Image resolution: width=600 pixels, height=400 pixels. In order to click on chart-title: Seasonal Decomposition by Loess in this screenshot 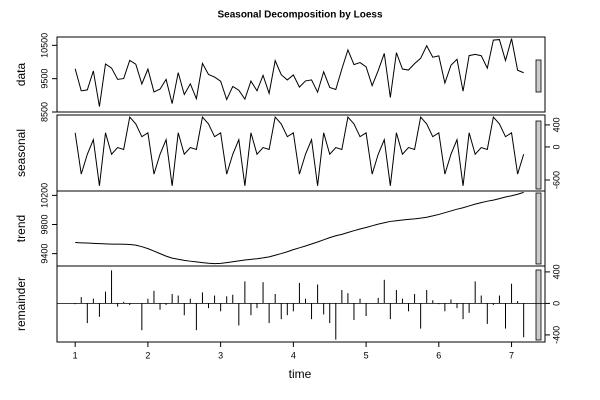, I will do `click(299, 15)`.